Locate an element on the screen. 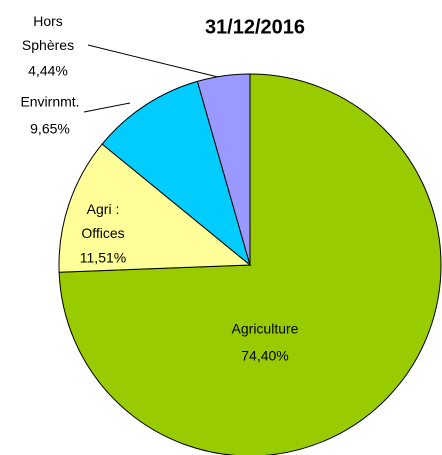 This screenshot has height=455, width=442. label-line: Agri : is located at coordinates (103, 209).